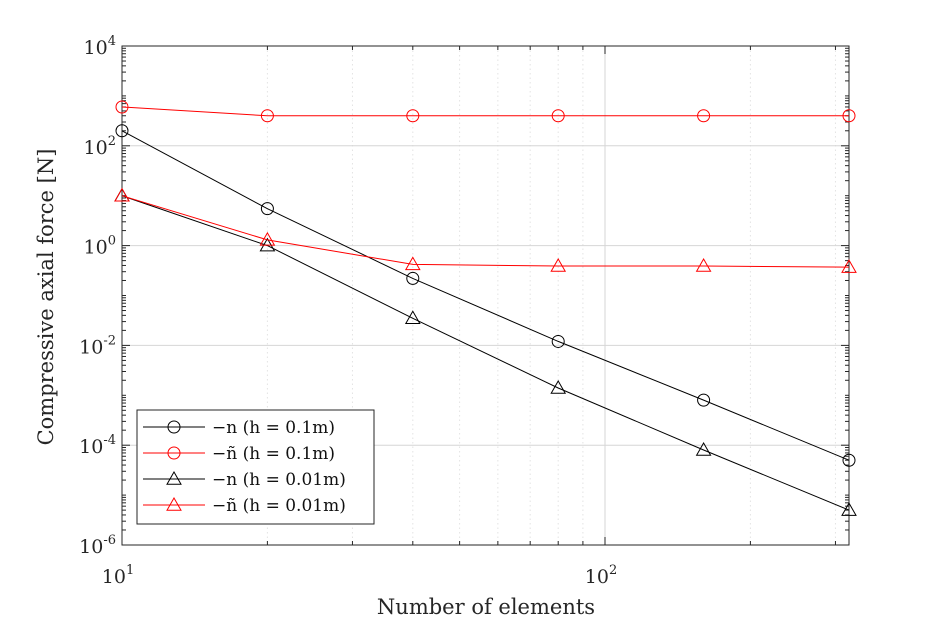  What do you see at coordinates (601, 575) in the screenshot?
I see `x-tick-label: 10²` at bounding box center [601, 575].